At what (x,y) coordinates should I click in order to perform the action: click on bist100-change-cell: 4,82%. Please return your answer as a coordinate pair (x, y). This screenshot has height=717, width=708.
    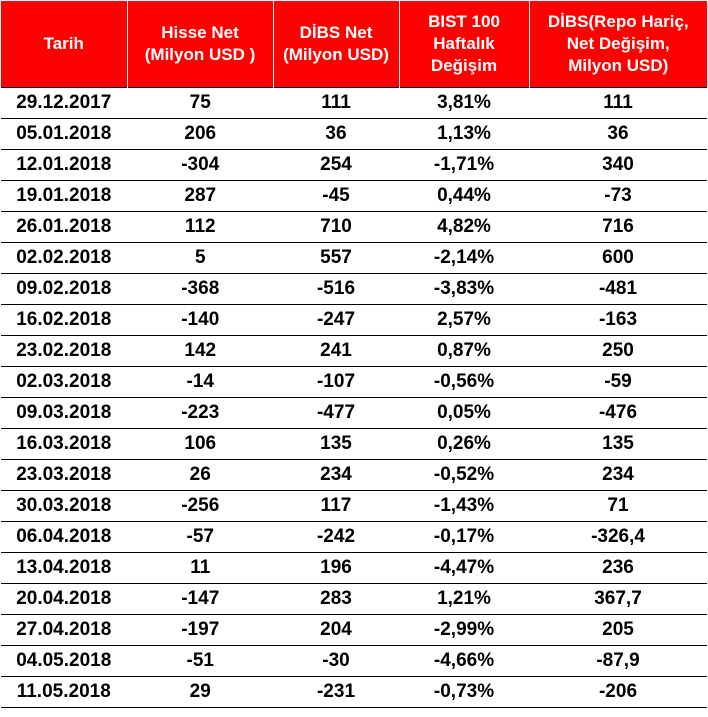
    Looking at the image, I should click on (464, 227).